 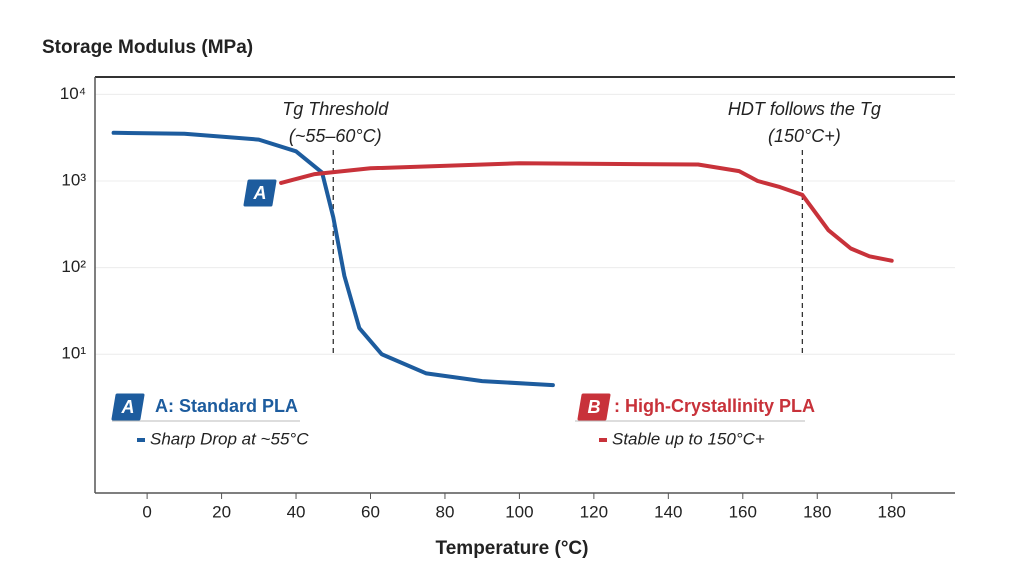 What do you see at coordinates (743, 511) in the screenshot?
I see `x-tick-label: 160` at bounding box center [743, 511].